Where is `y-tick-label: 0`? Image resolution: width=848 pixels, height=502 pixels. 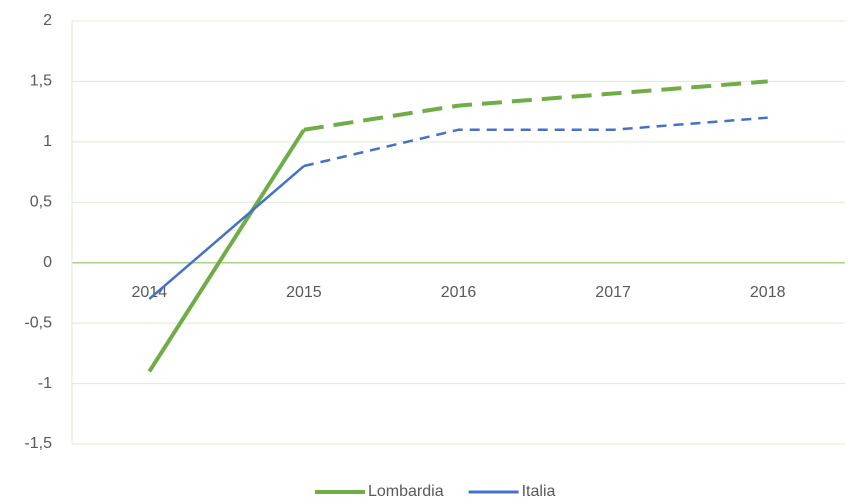
y-tick-label: 0 is located at coordinates (47, 262).